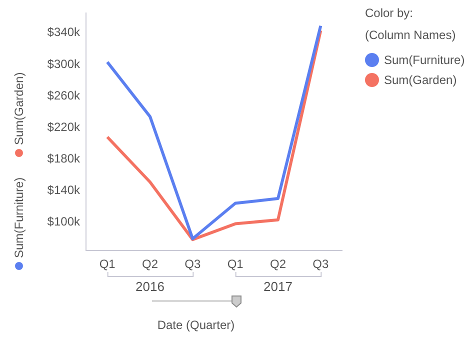 The image size is (475, 343). What do you see at coordinates (64, 63) in the screenshot?
I see `y-tick-label: $300k` at bounding box center [64, 63].